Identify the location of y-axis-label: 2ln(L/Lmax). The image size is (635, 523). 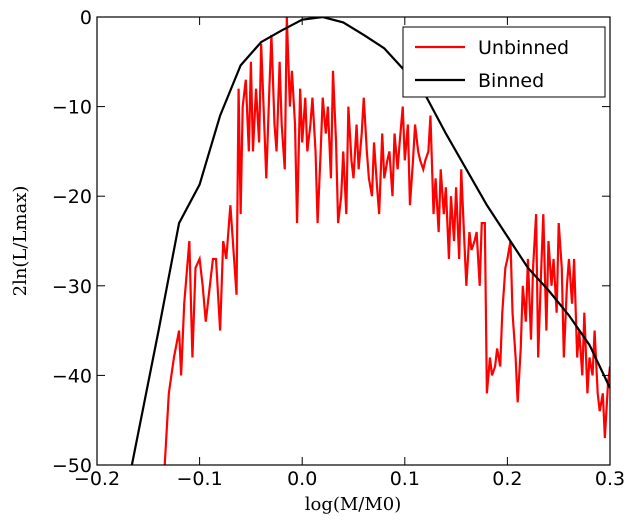
(20, 241).